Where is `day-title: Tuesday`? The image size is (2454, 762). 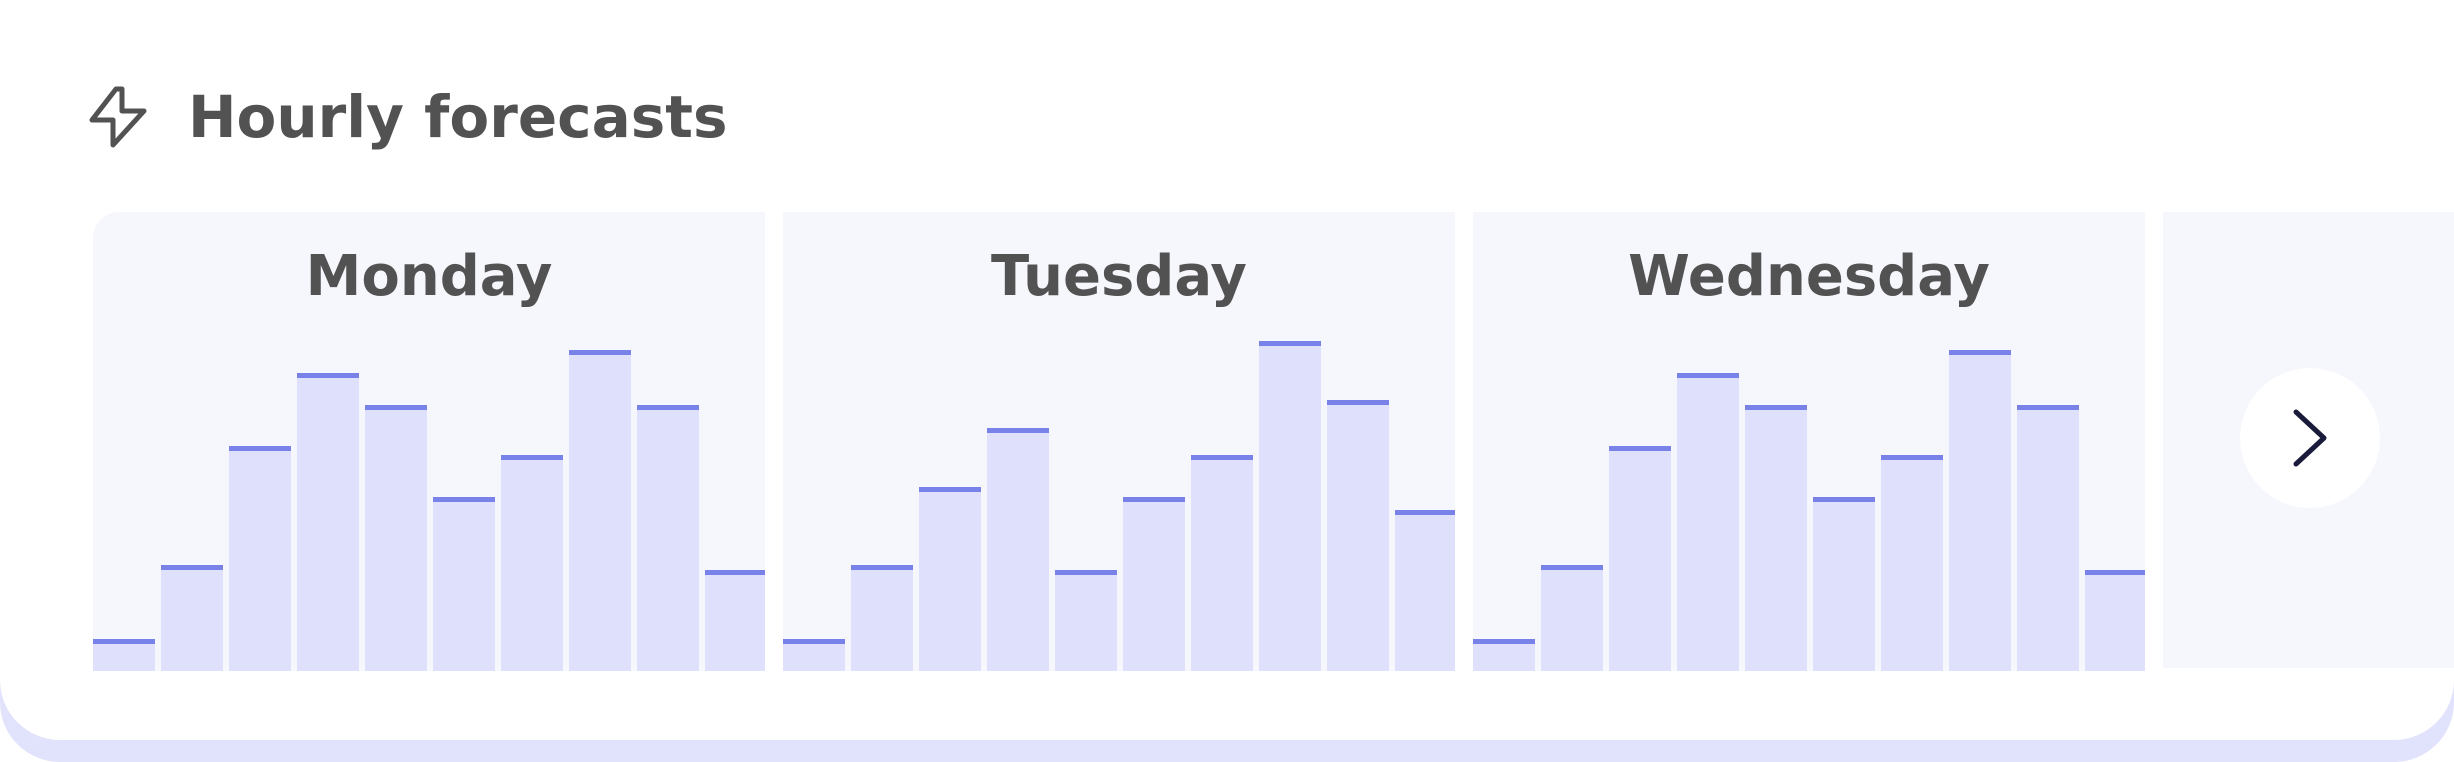 day-title: Tuesday is located at coordinates (1119, 276).